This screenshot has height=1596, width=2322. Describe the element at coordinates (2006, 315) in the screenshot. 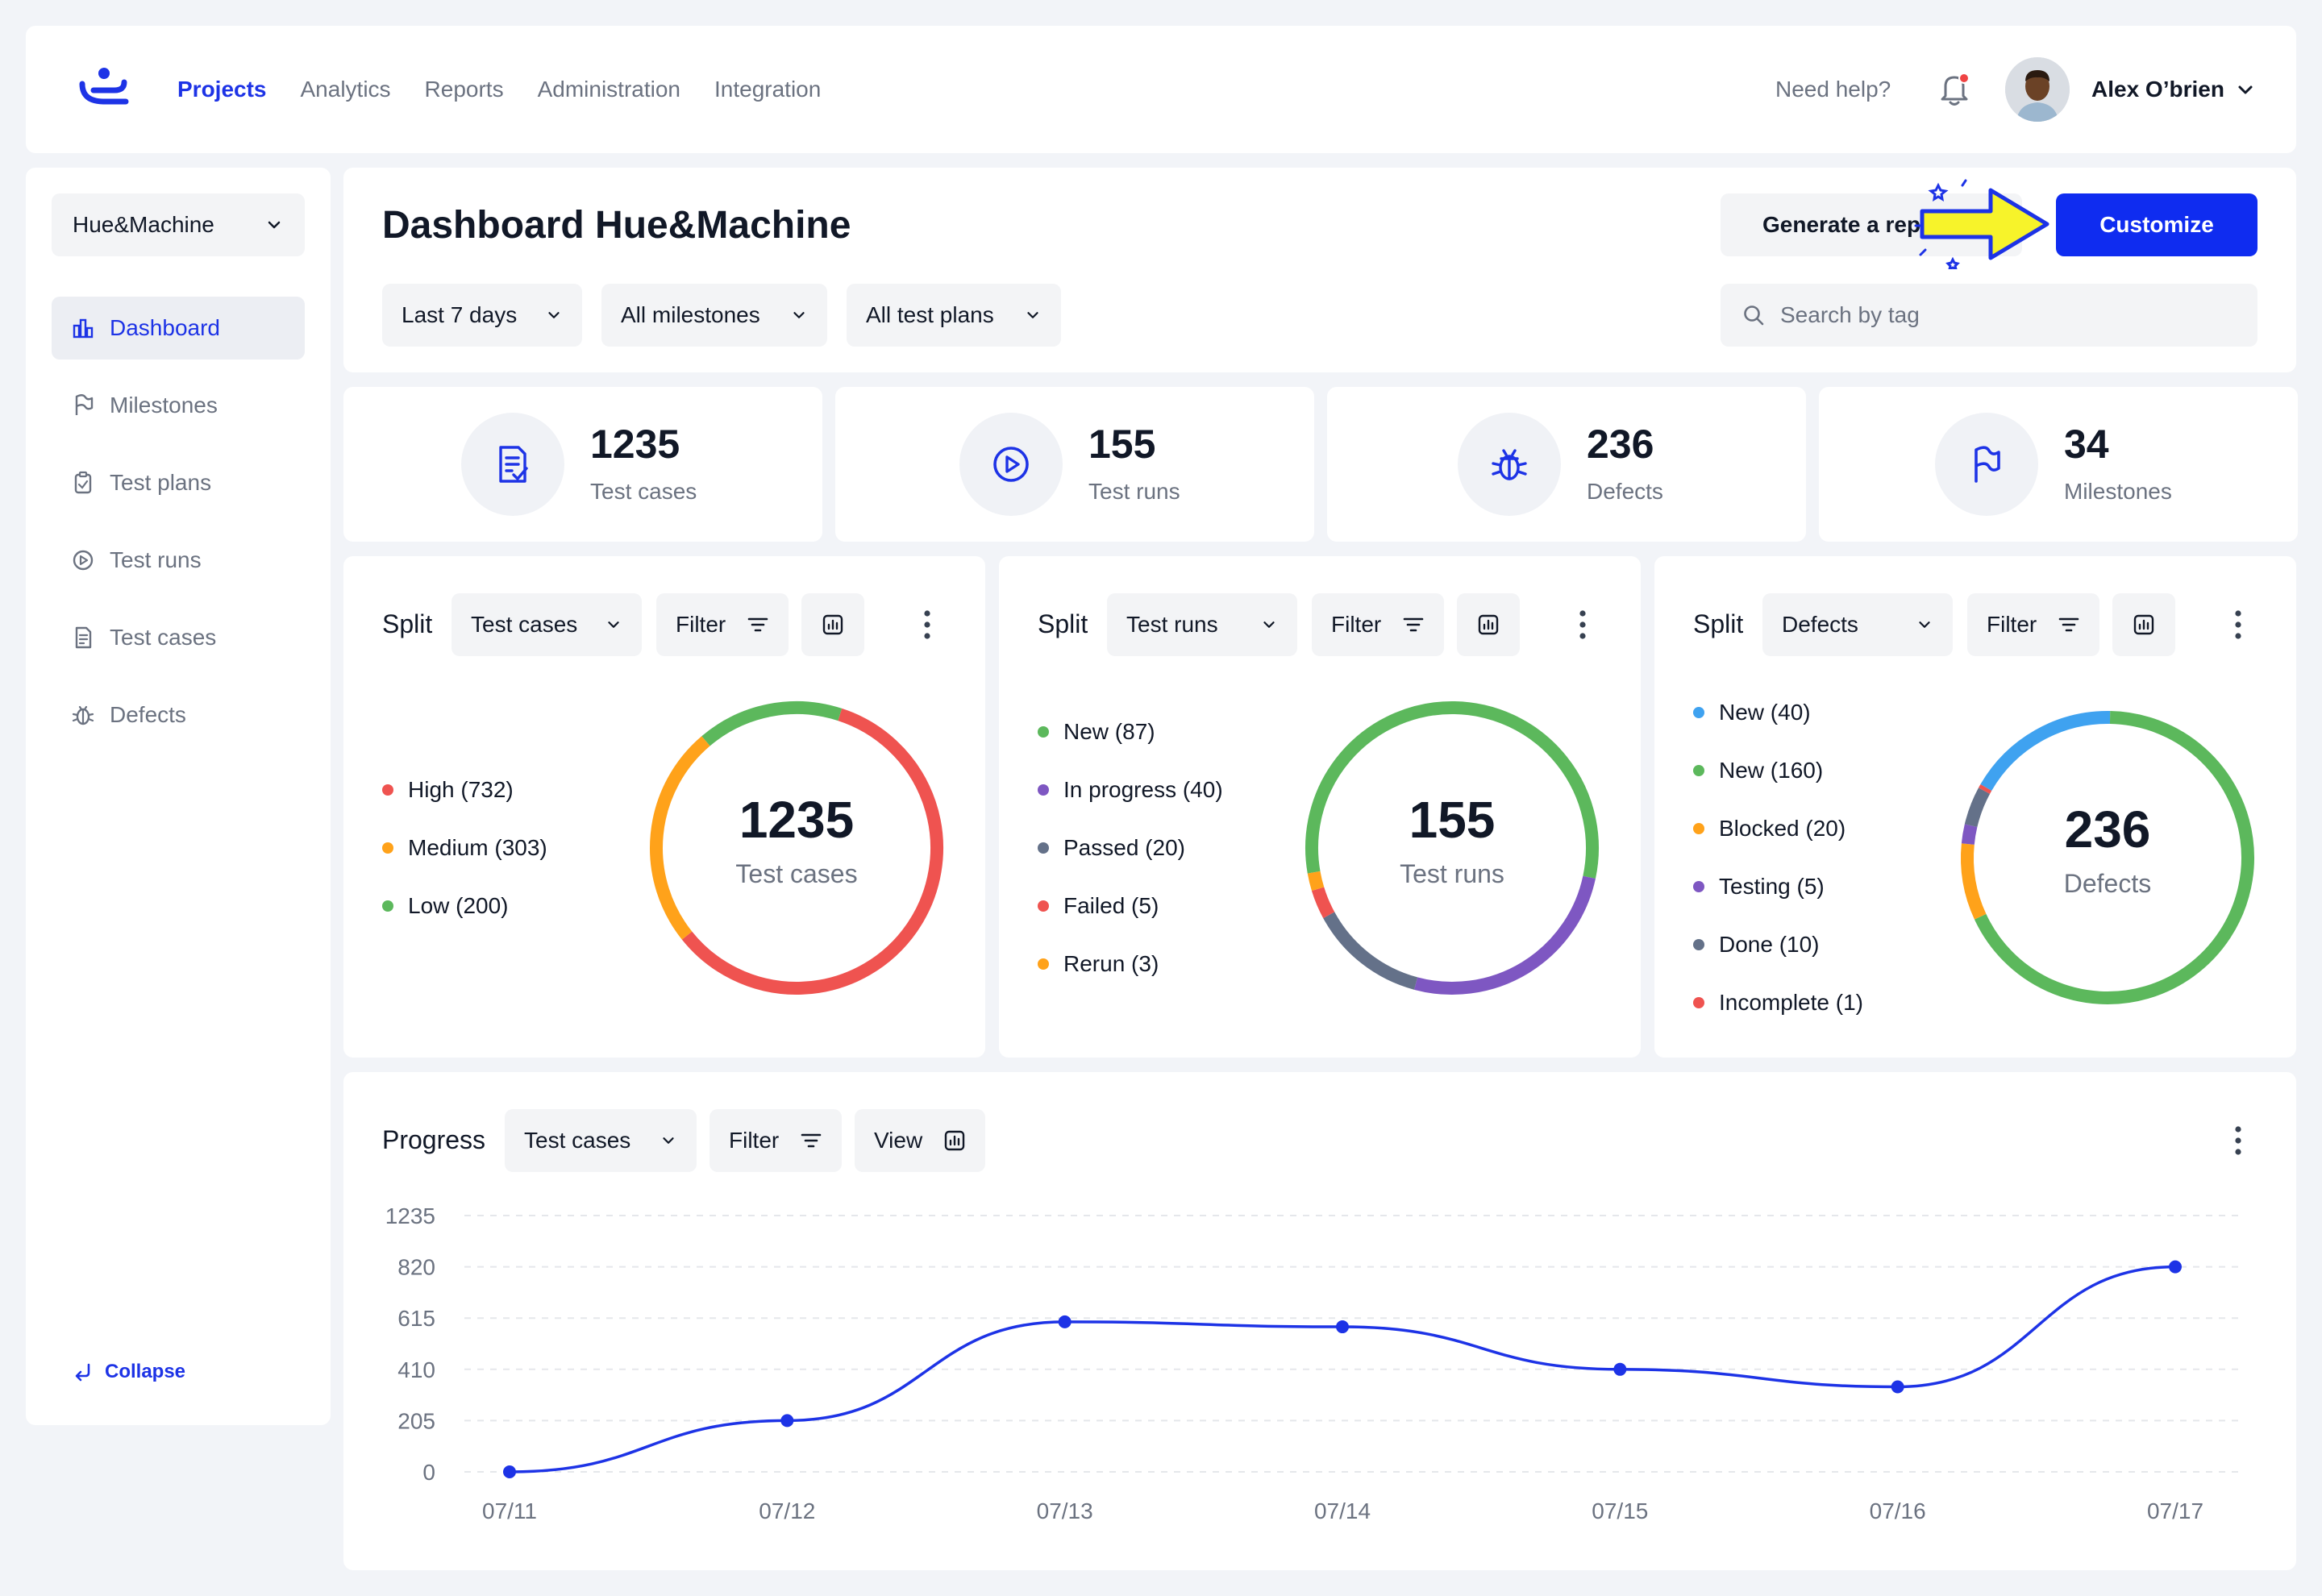

I see `search-input` at that location.